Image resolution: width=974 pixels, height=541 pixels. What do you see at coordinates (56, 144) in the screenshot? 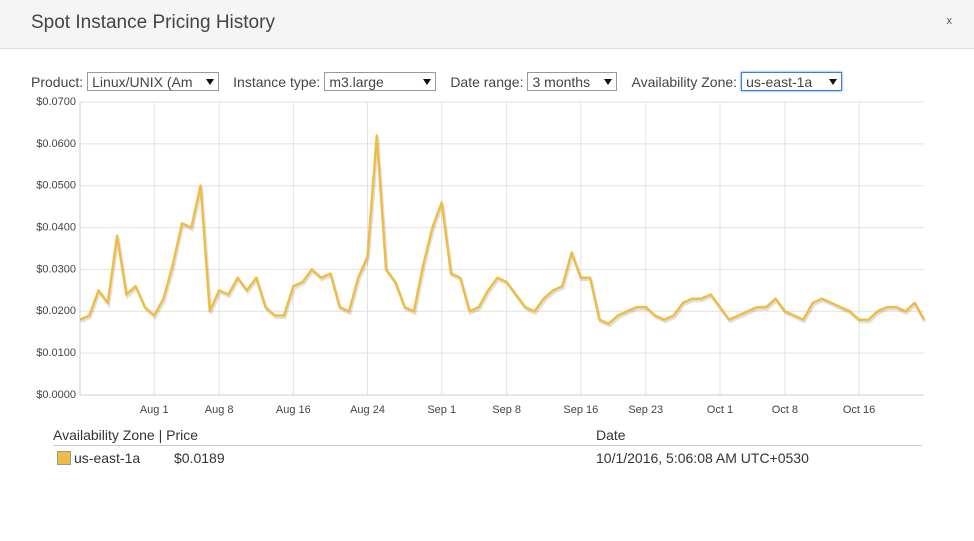
I see `y-tick-label: $0.0600` at bounding box center [56, 144].